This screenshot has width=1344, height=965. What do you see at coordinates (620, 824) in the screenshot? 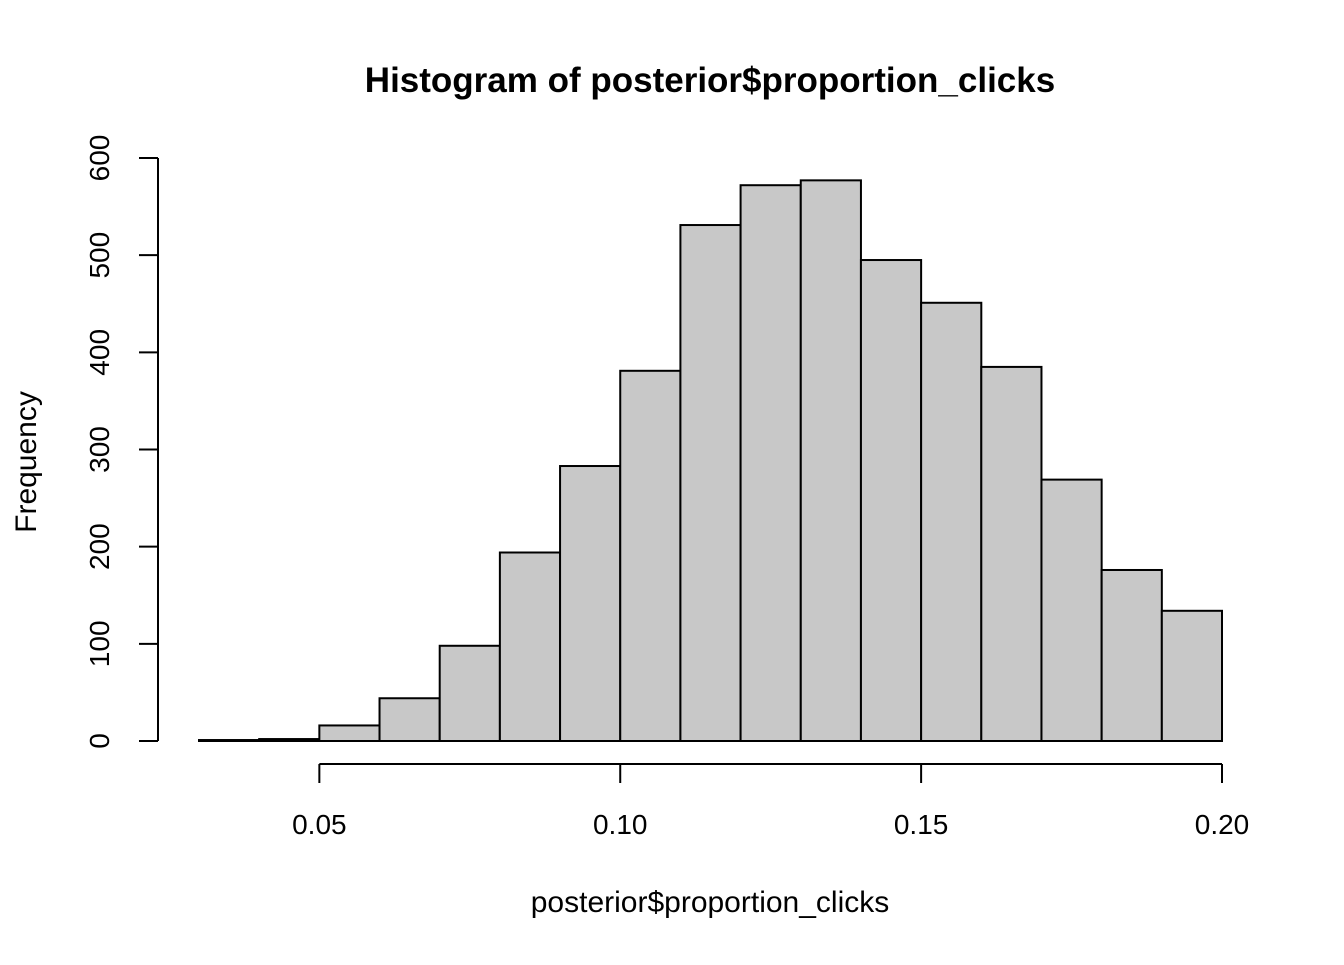
I see `x-tick-label: 0.10` at bounding box center [620, 824].